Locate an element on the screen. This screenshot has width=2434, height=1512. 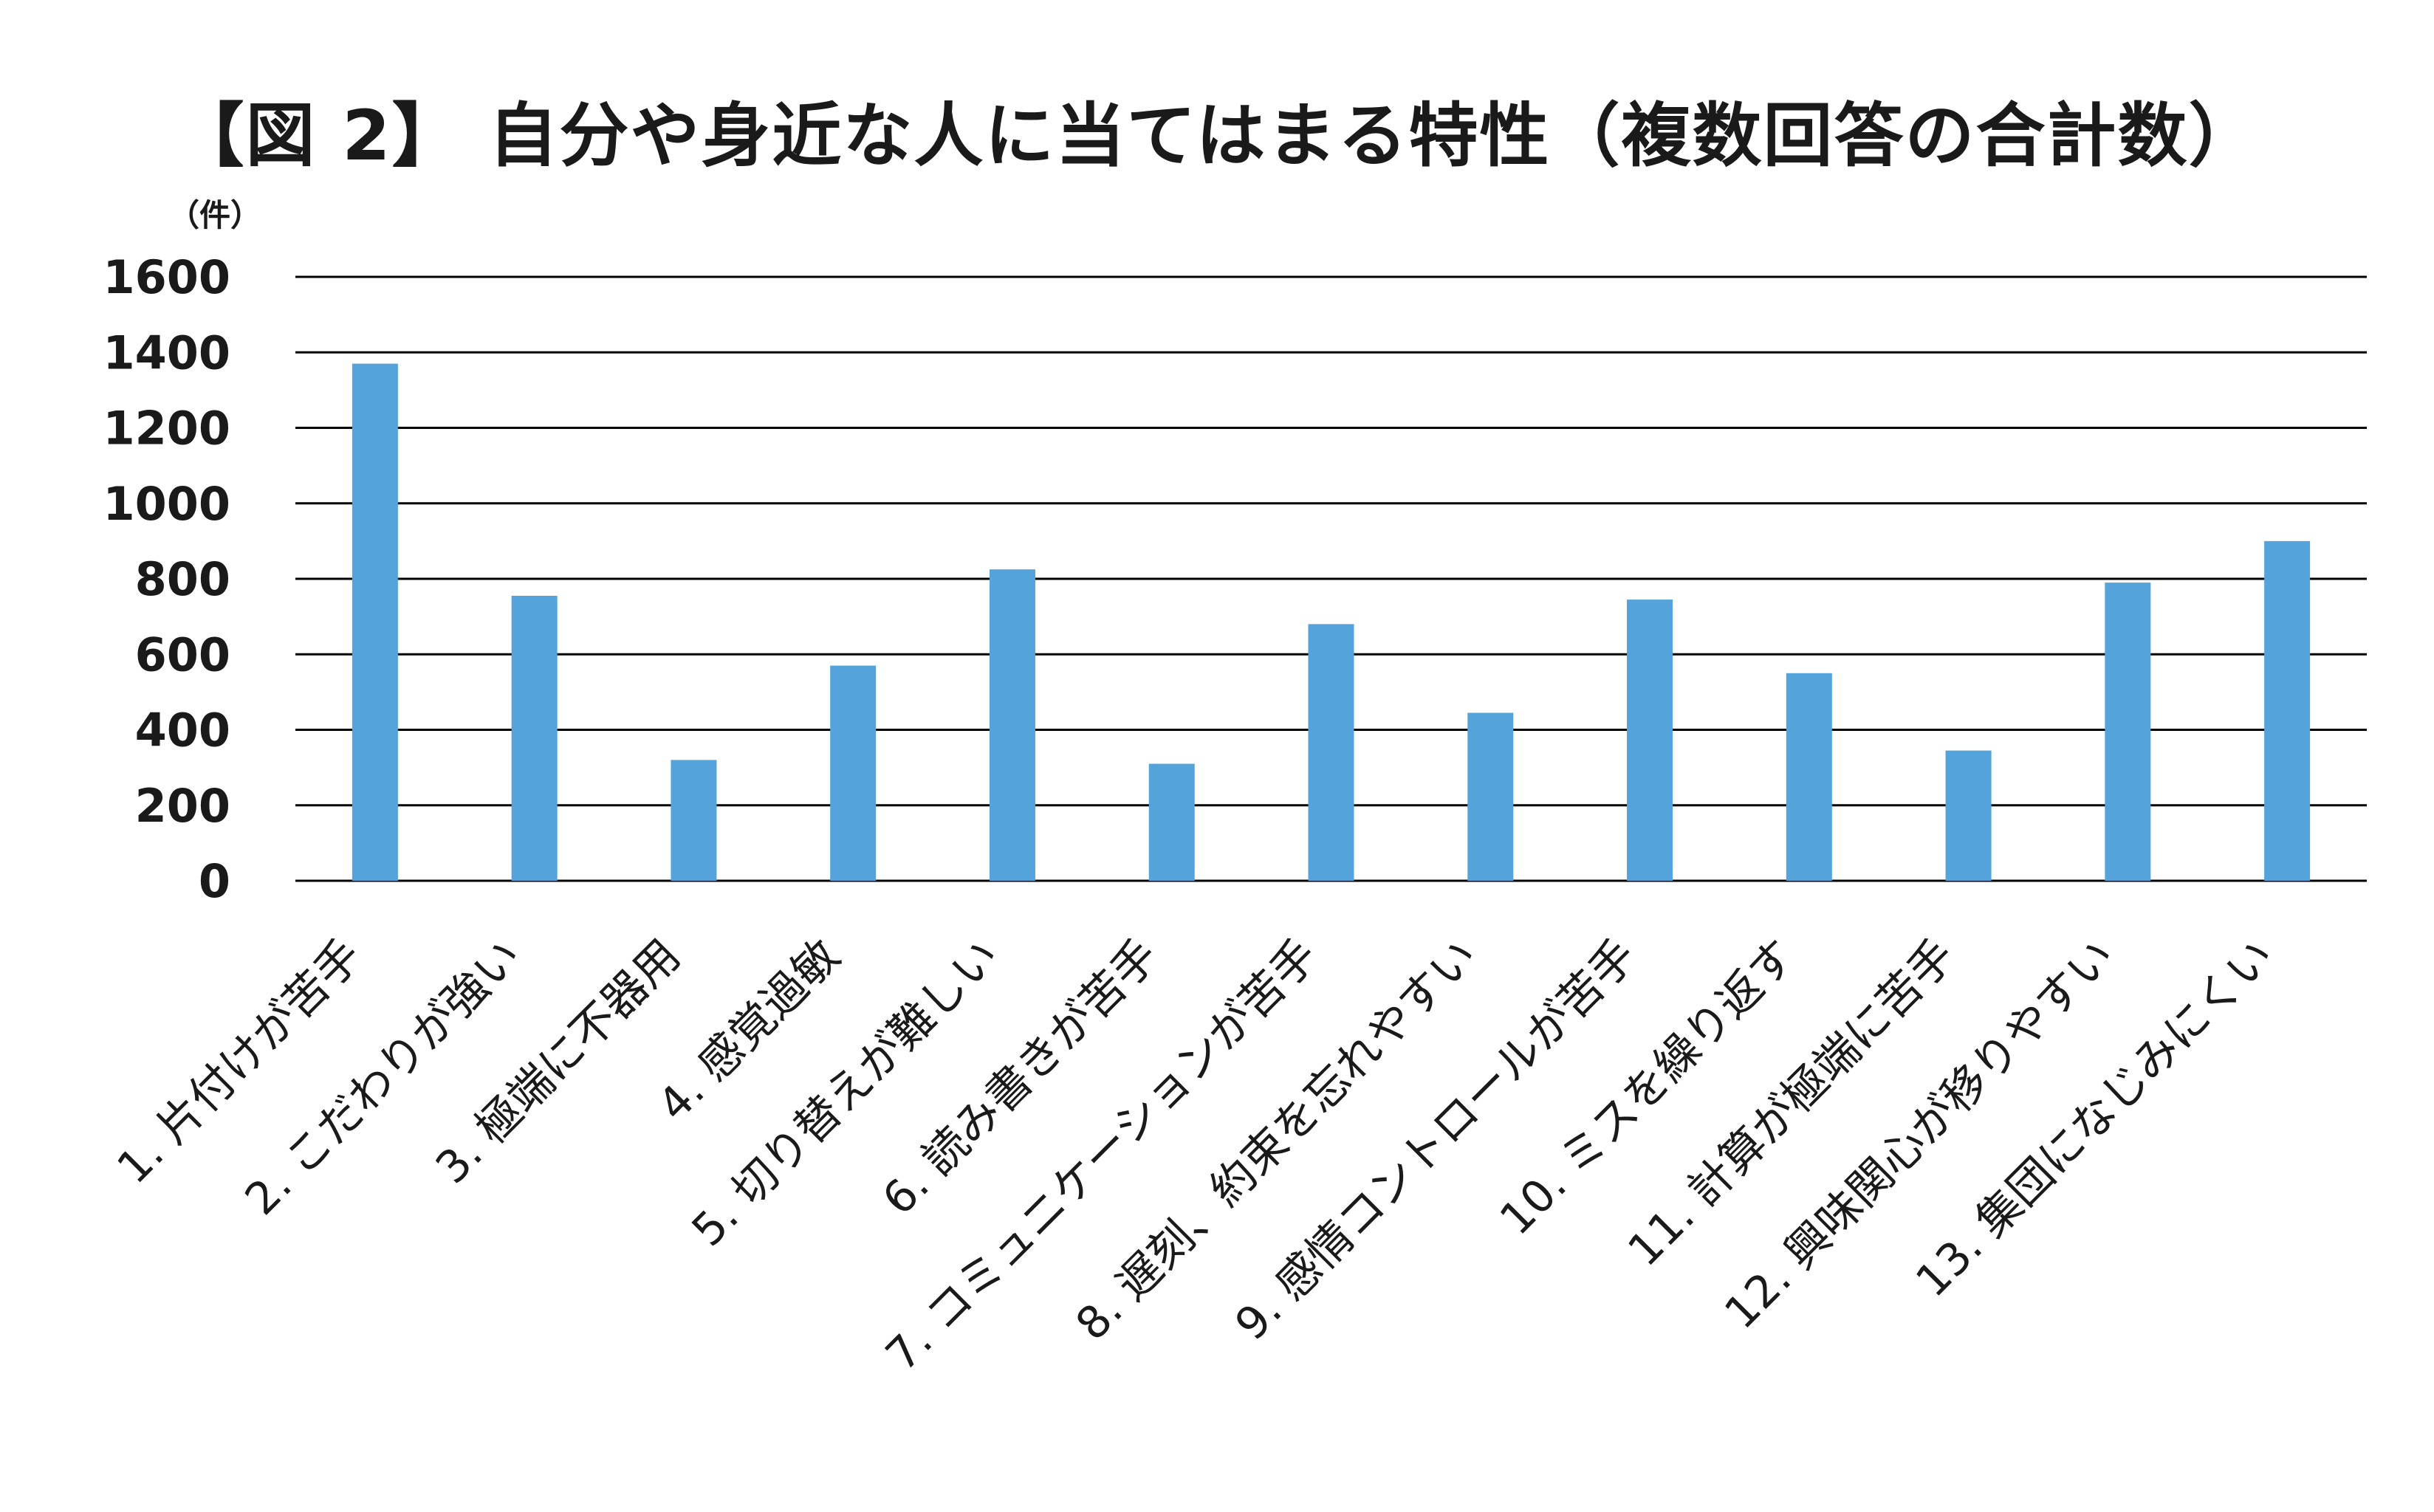
x-tick-label: 11. 計算が極端に苦手 is located at coordinates (1791, 1102).